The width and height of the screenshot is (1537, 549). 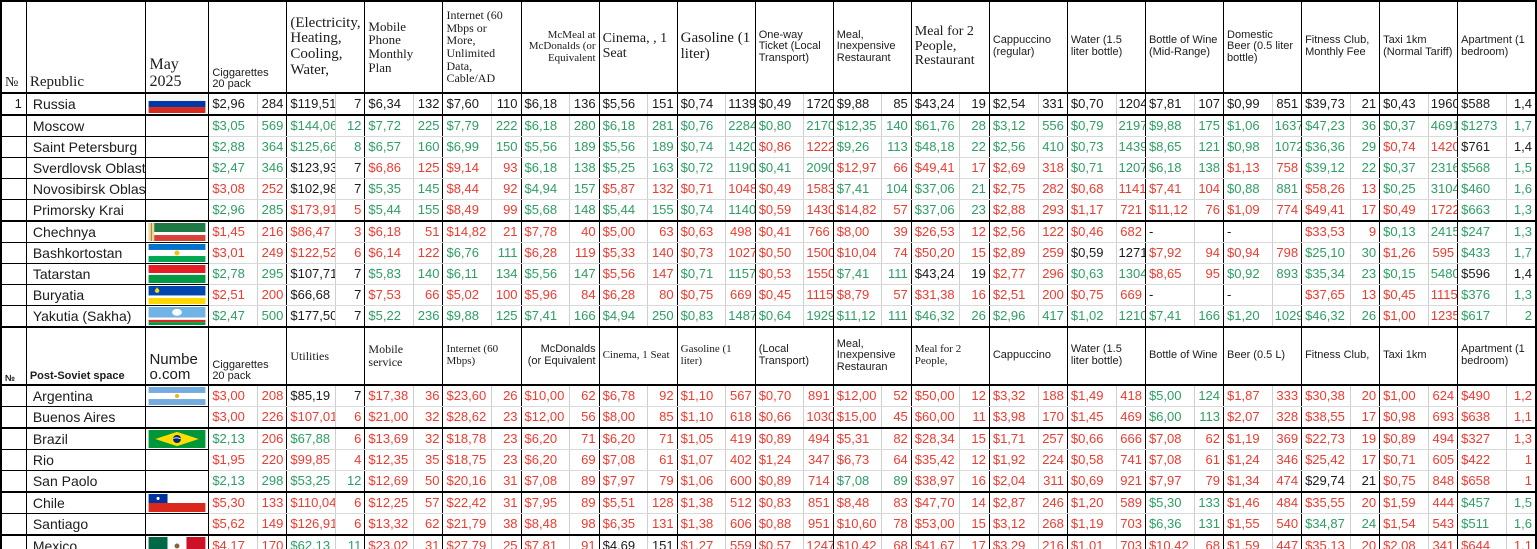 What do you see at coordinates (86, 502) in the screenshot?
I see `region-name: Chile` at bounding box center [86, 502].